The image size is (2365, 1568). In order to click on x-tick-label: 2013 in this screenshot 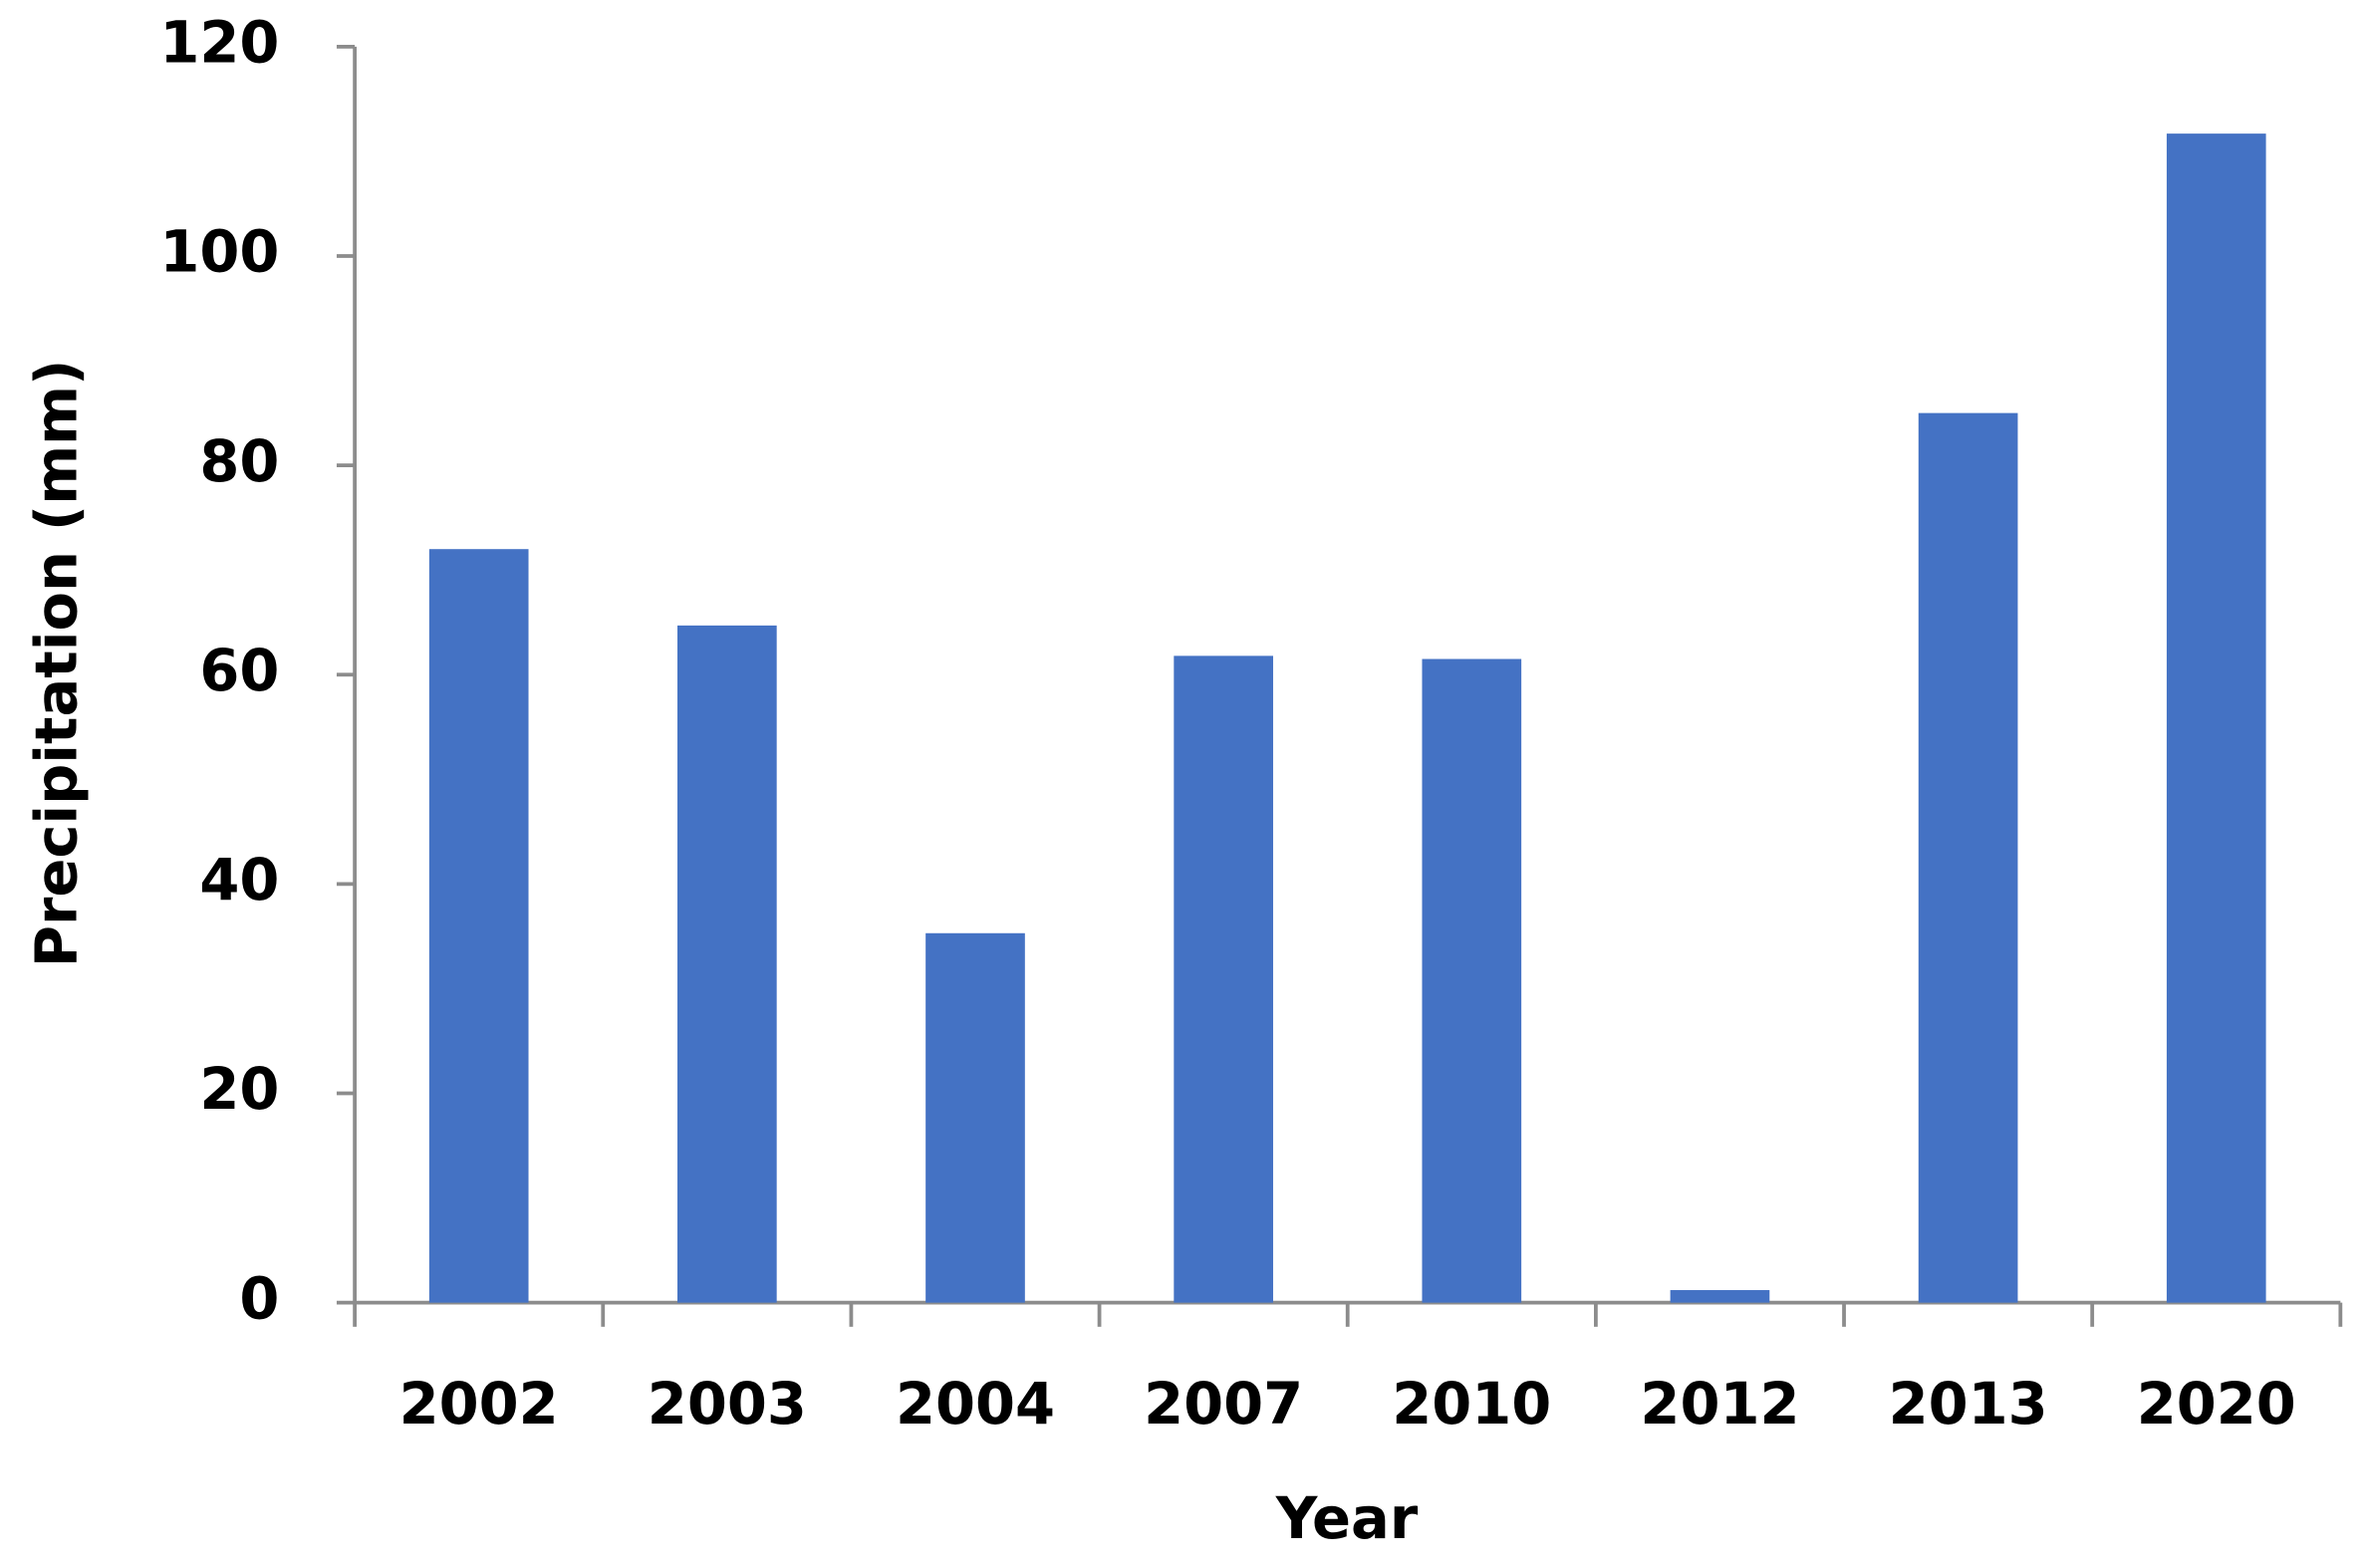, I will do `click(1968, 1404)`.